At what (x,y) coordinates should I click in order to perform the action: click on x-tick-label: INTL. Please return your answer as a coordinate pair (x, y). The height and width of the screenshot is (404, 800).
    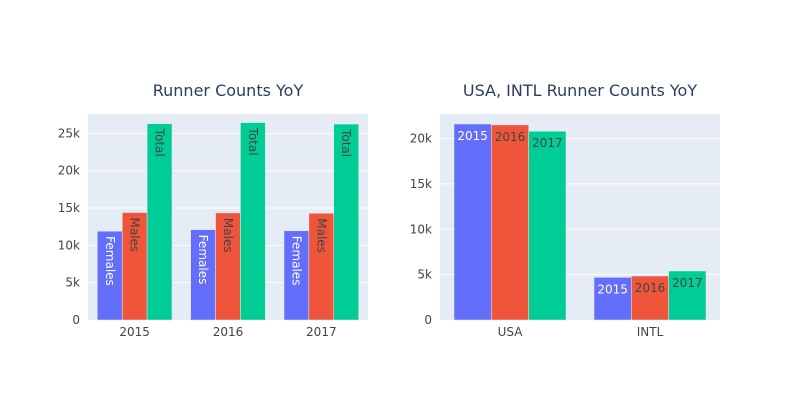
    Looking at the image, I should click on (650, 332).